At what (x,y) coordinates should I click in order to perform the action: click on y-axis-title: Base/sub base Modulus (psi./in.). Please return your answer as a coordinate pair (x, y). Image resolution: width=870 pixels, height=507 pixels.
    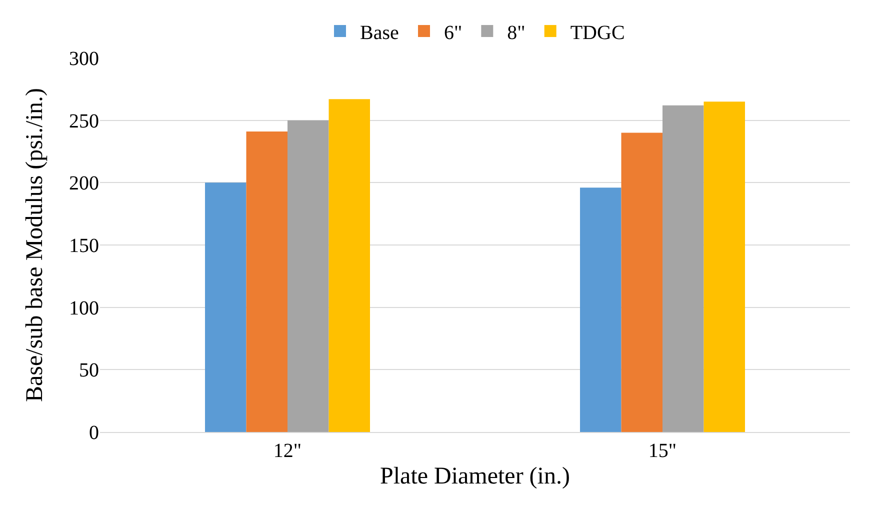
    Looking at the image, I should click on (35, 245).